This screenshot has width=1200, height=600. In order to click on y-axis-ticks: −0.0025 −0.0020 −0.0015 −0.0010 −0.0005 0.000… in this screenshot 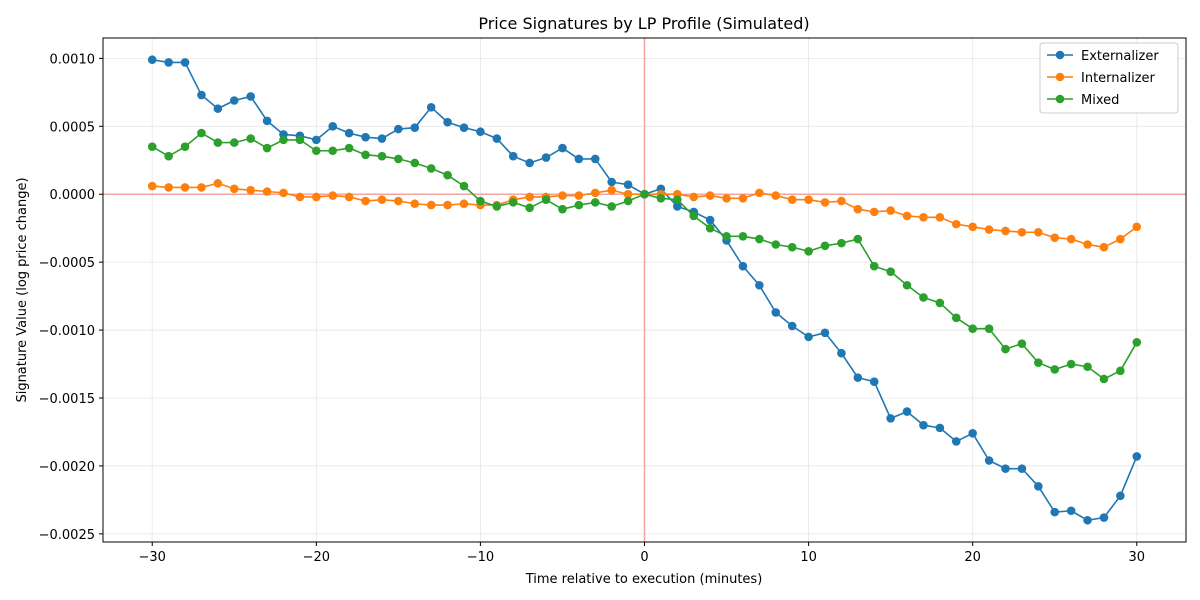, I will do `click(71, 297)`.